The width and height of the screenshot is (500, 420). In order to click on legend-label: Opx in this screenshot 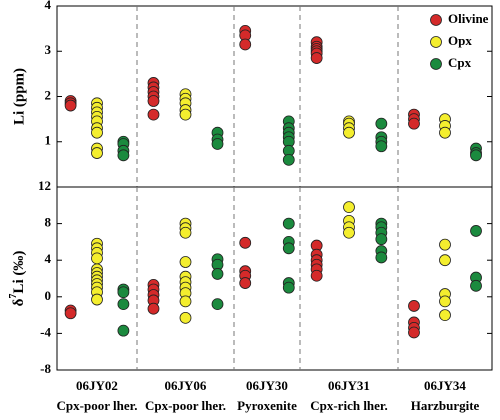, I will do `click(460, 40)`.